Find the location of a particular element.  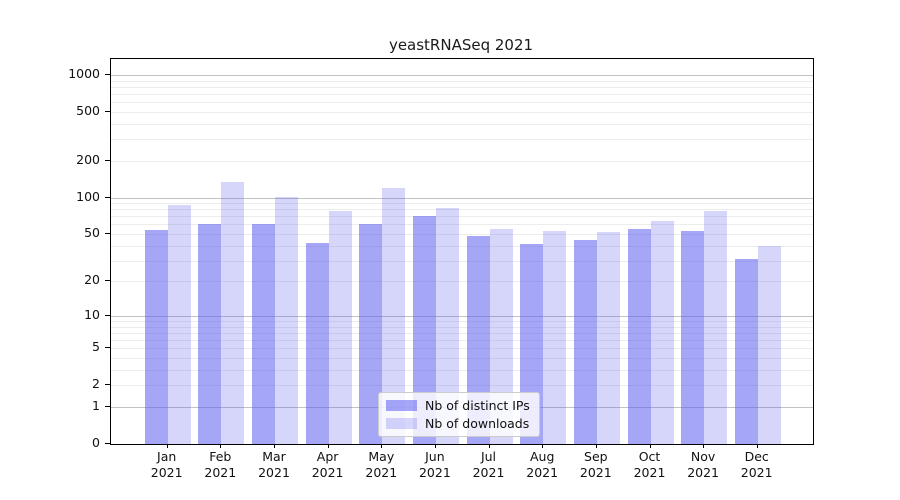

y-tick-label: 2 is located at coordinates (96, 384).